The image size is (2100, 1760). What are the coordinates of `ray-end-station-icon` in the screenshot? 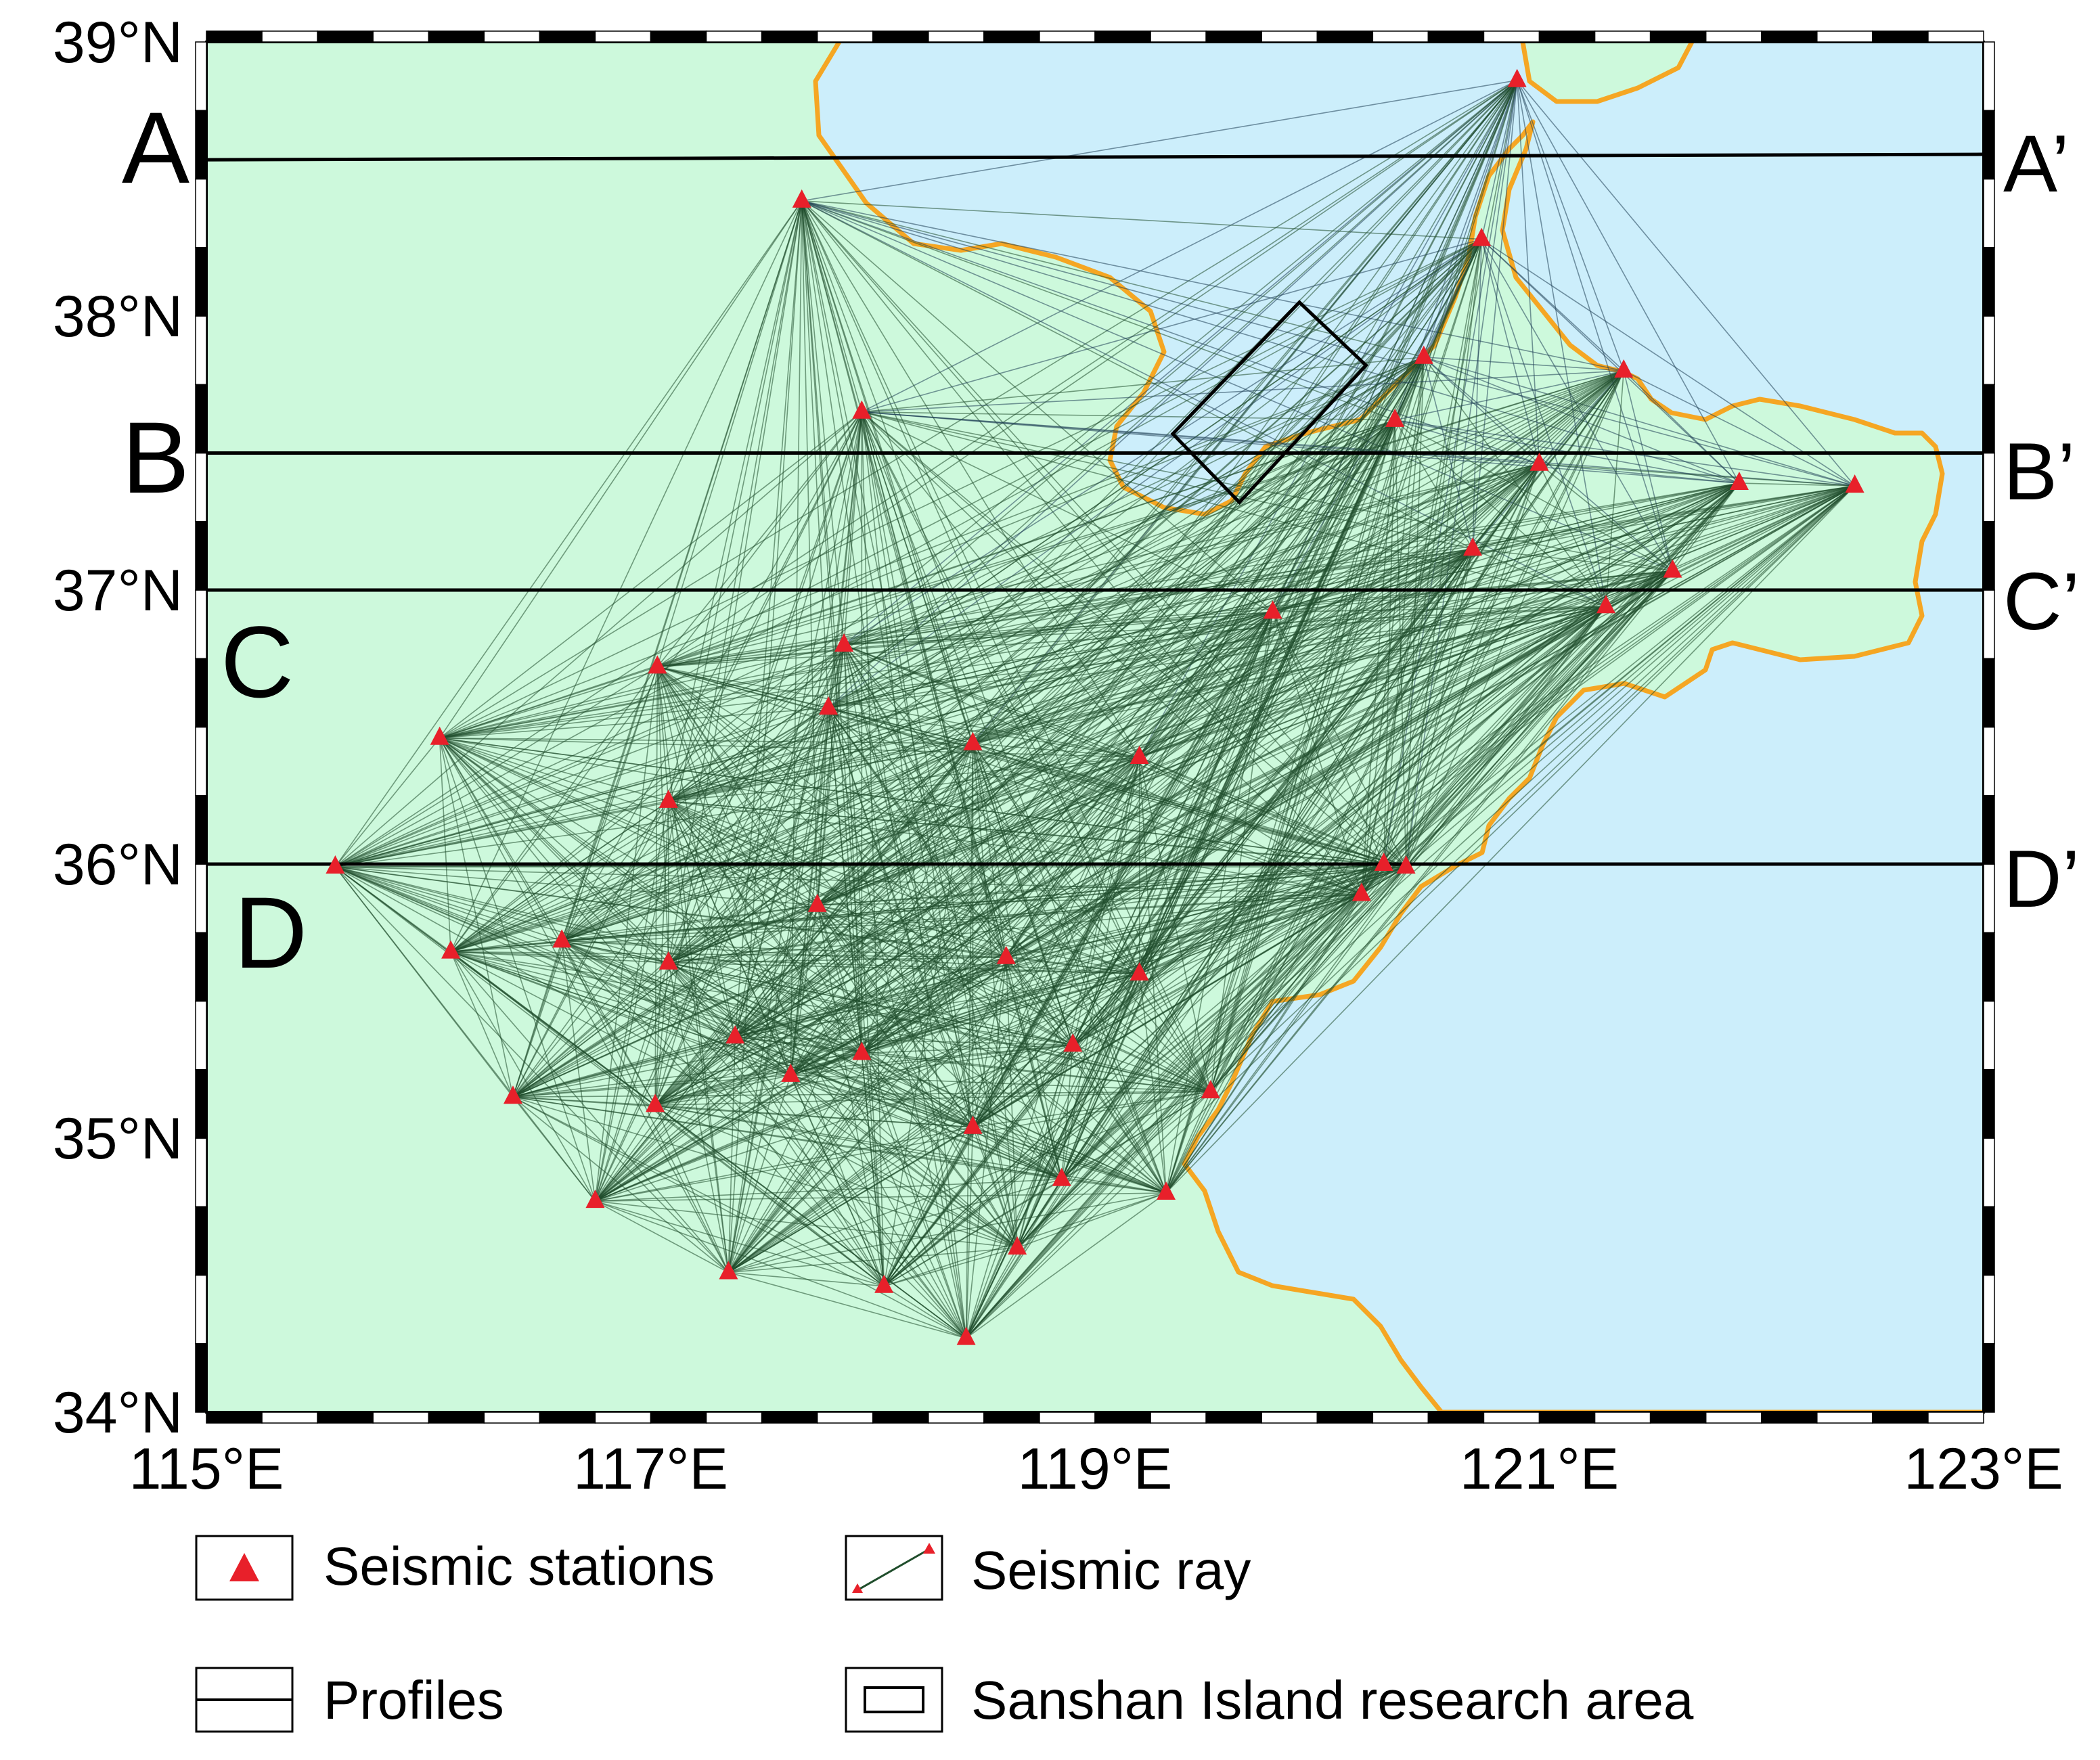 It's located at (929, 1548).